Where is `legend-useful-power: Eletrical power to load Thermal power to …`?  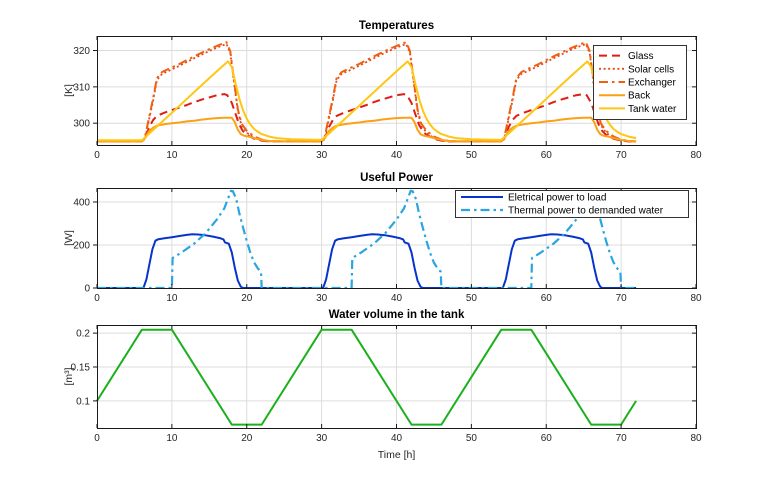 legend-useful-power: Eletrical power to load Thermal power to … is located at coordinates (572, 204).